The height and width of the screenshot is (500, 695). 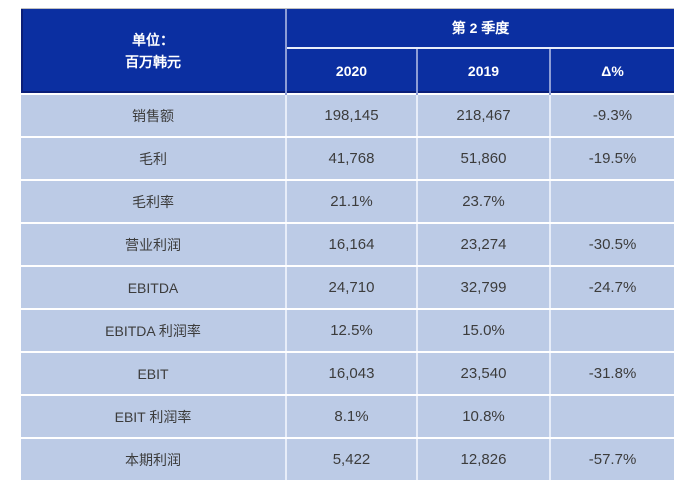 What do you see at coordinates (484, 374) in the screenshot?
I see `value-2019: 23,540` at bounding box center [484, 374].